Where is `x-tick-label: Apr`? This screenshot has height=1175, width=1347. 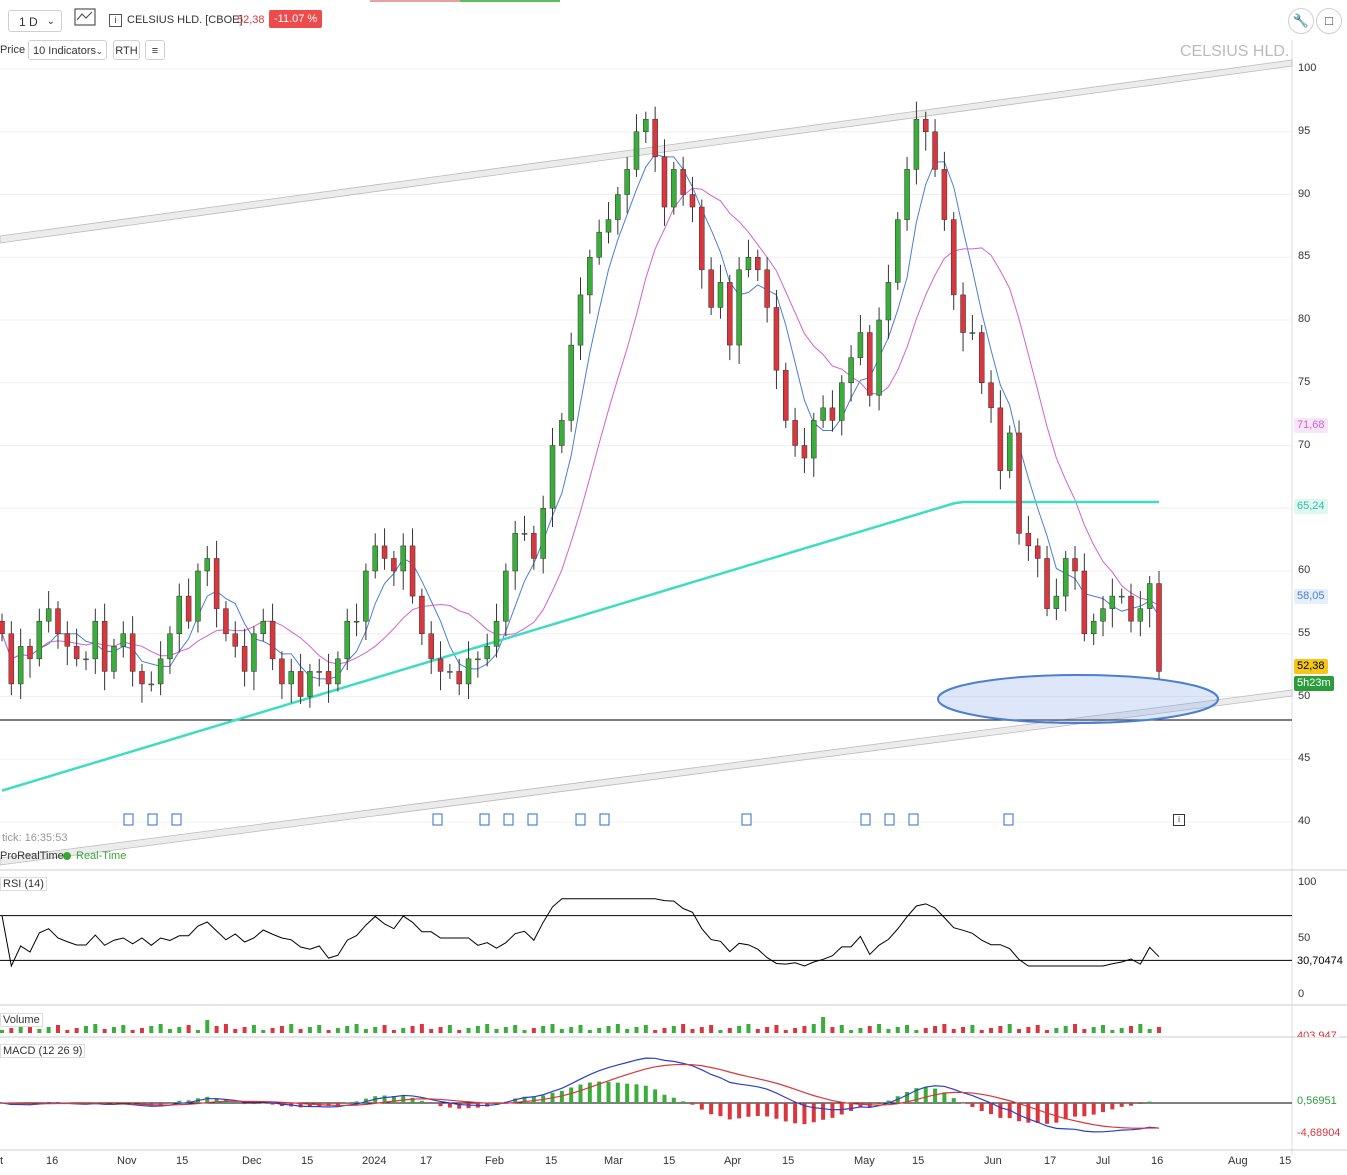
x-tick-label: Apr is located at coordinates (733, 1161).